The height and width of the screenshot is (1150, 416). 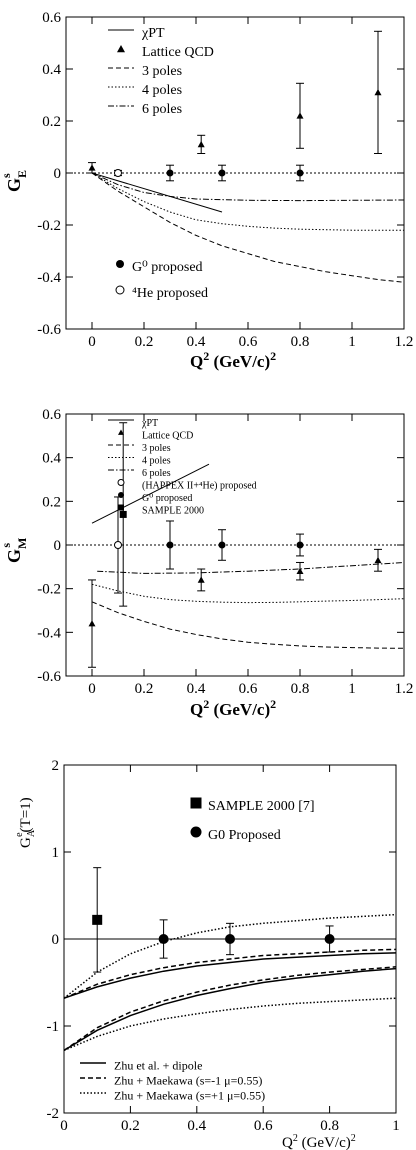 I want to click on series-zhu-et-al-dipole-upper, so click(x=230, y=975).